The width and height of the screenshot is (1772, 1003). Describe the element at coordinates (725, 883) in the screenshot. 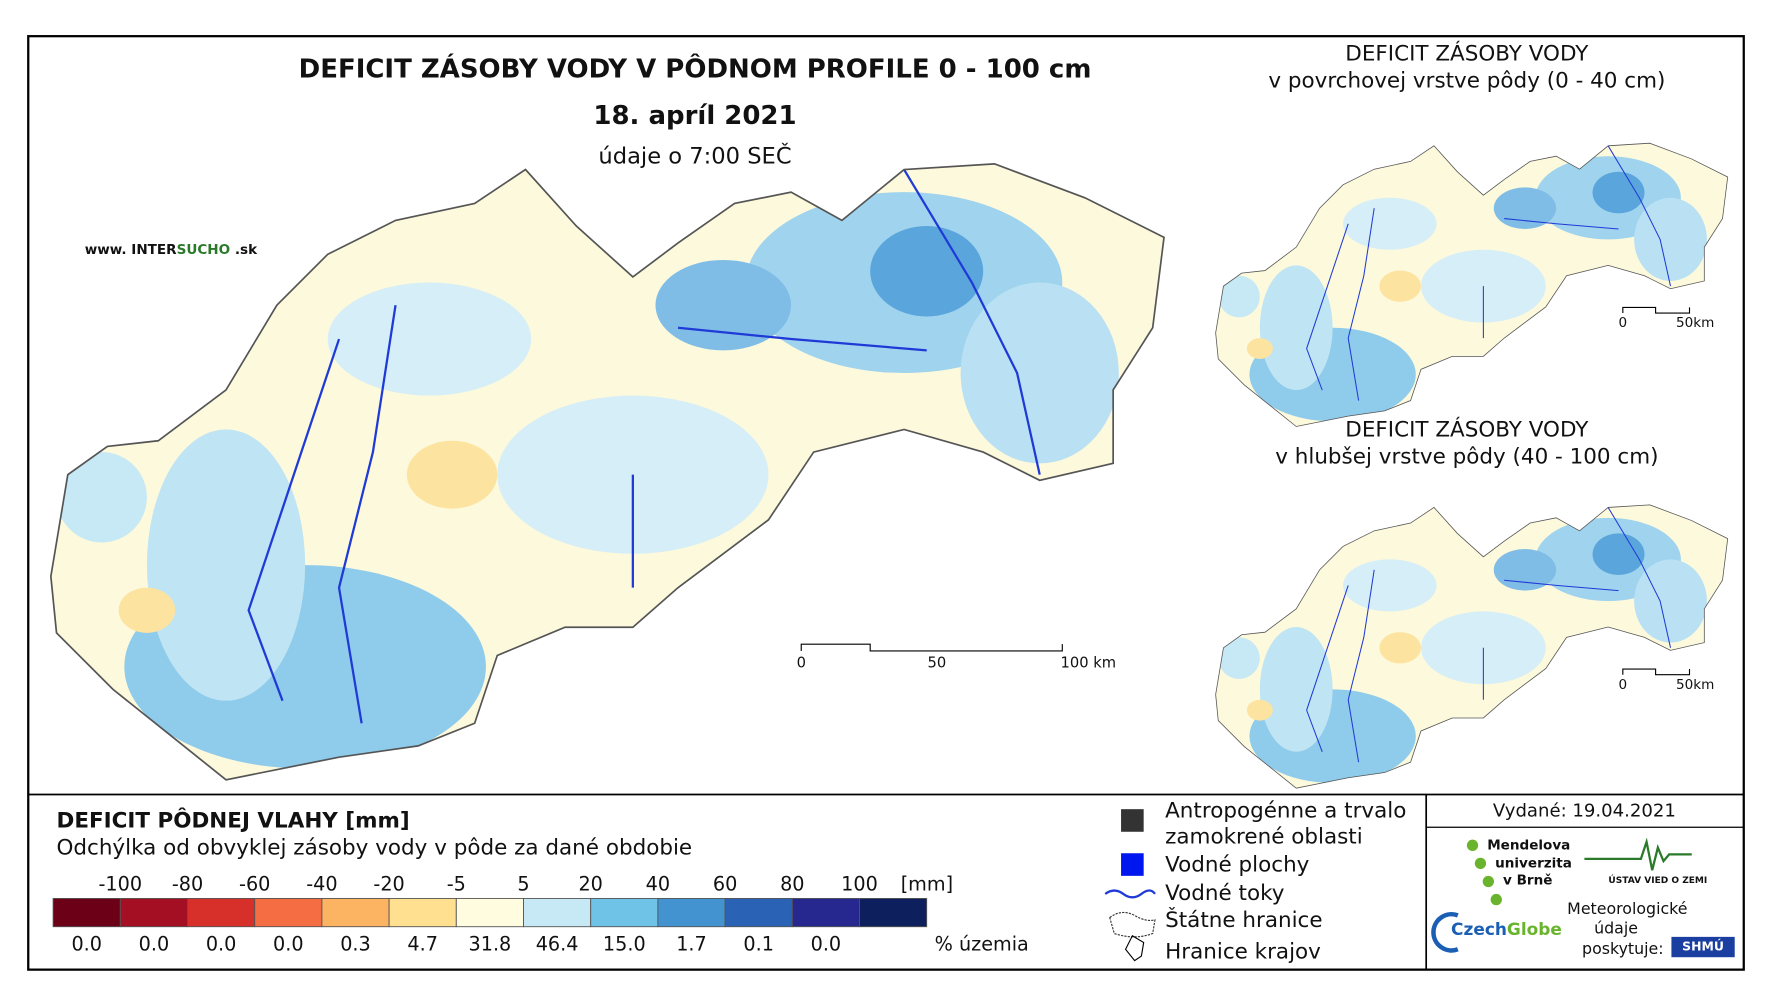

I see `legend-boundary: 60` at that location.